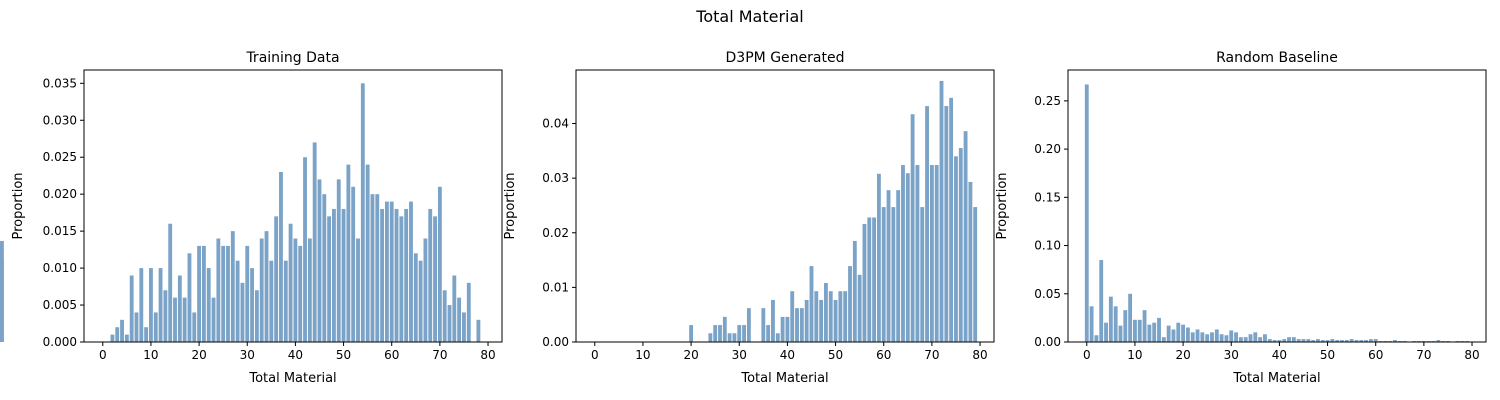 The width and height of the screenshot is (1500, 400). What do you see at coordinates (391, 355) in the screenshot?
I see `x-tick-label: 60` at bounding box center [391, 355].